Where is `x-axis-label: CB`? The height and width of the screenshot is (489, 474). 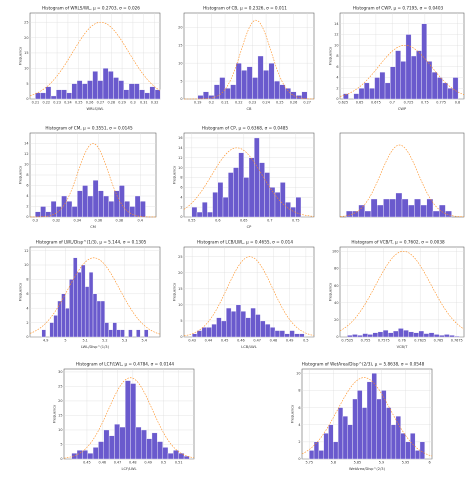 x-axis-label: CB is located at coordinates (250, 109).